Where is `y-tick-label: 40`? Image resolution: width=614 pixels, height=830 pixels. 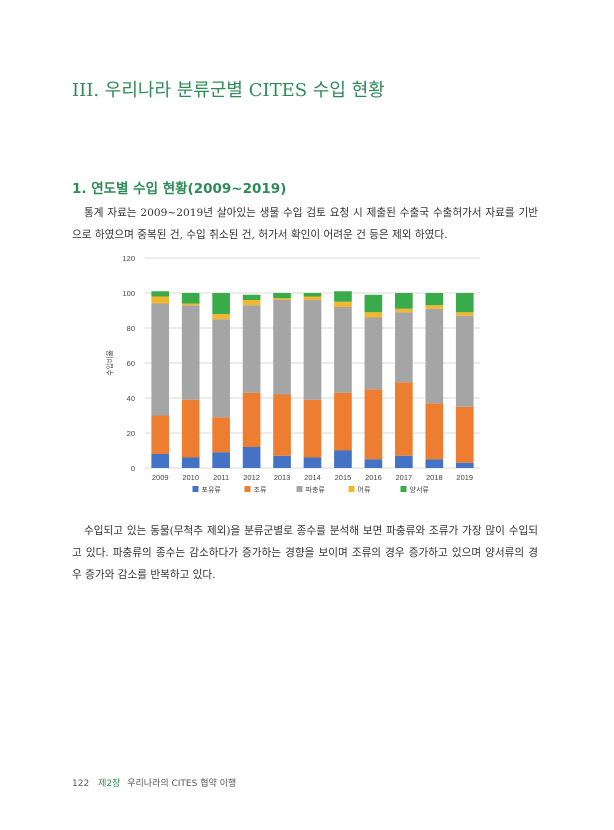
y-tick-label: 40 is located at coordinates (131, 398).